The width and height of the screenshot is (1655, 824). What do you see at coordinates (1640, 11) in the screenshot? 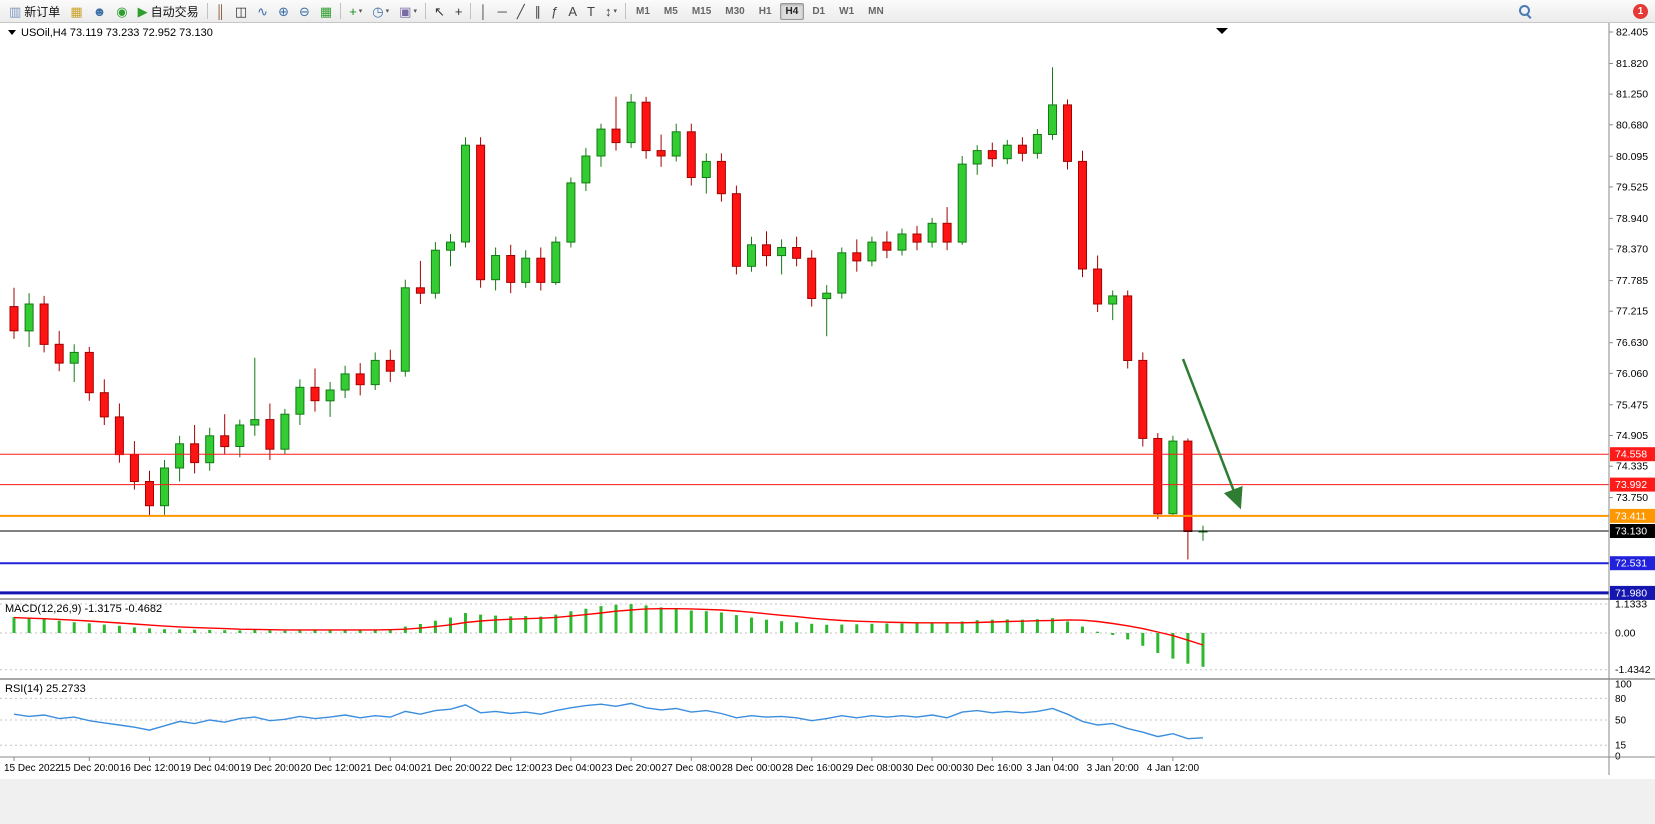
I see `notification-badge: 1` at bounding box center [1640, 11].